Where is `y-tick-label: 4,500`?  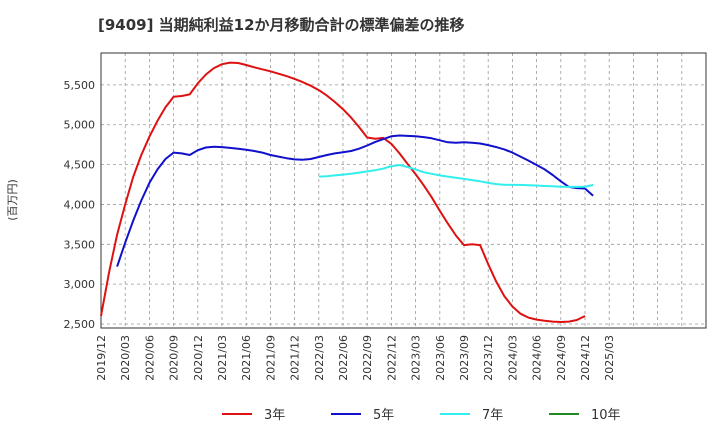
y-tick-label: 4,500 is located at coordinates (80, 165).